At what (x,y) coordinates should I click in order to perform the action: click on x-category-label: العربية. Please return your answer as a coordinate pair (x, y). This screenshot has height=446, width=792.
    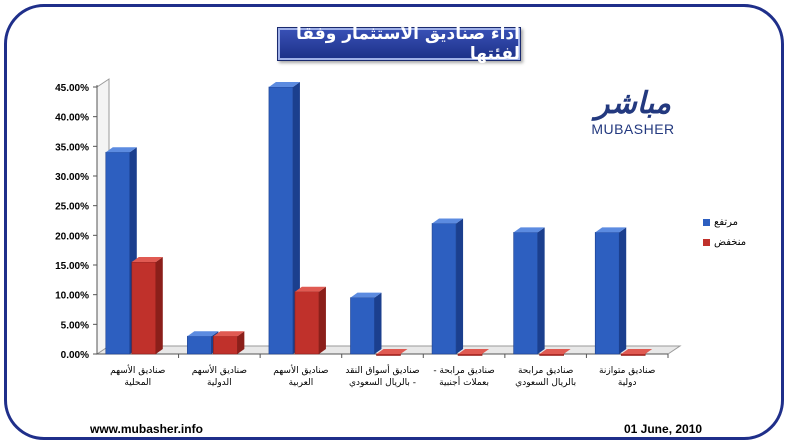
    Looking at the image, I should click on (301, 383).